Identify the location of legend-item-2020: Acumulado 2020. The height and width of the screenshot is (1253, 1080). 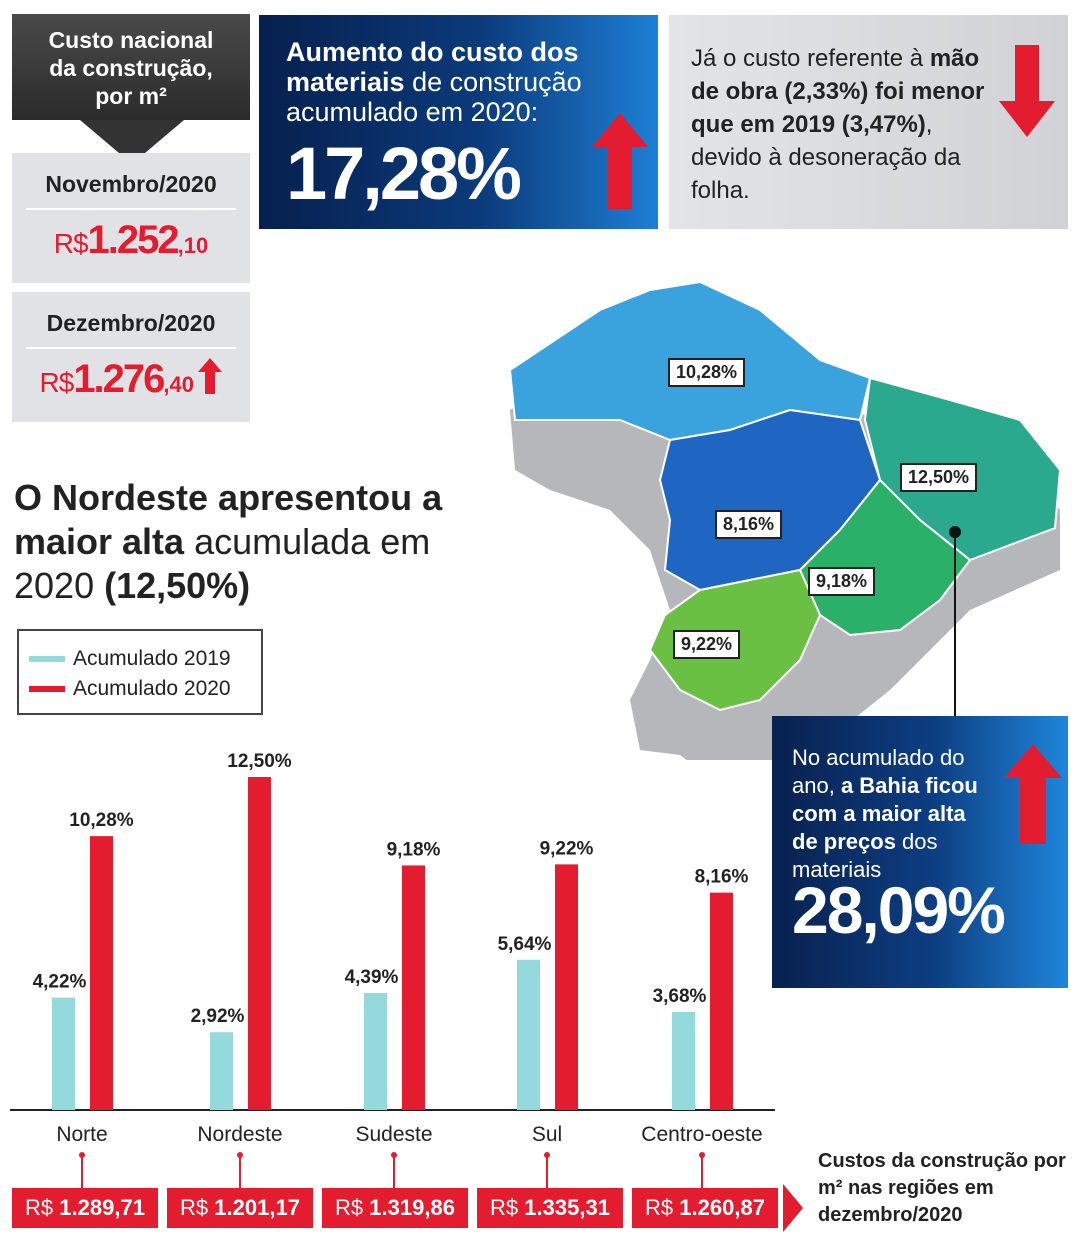
(145, 689).